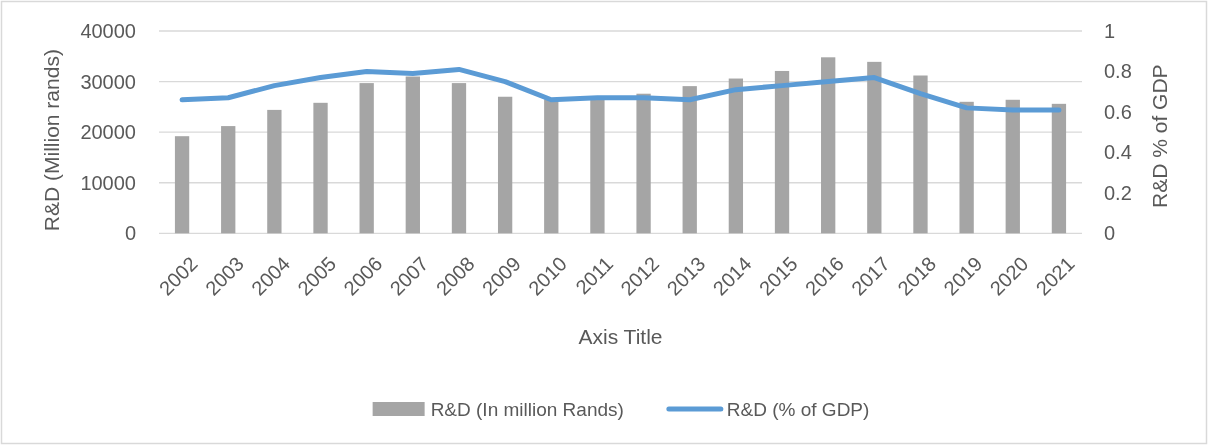  I want to click on y2-tick-label: 1, so click(1110, 31).